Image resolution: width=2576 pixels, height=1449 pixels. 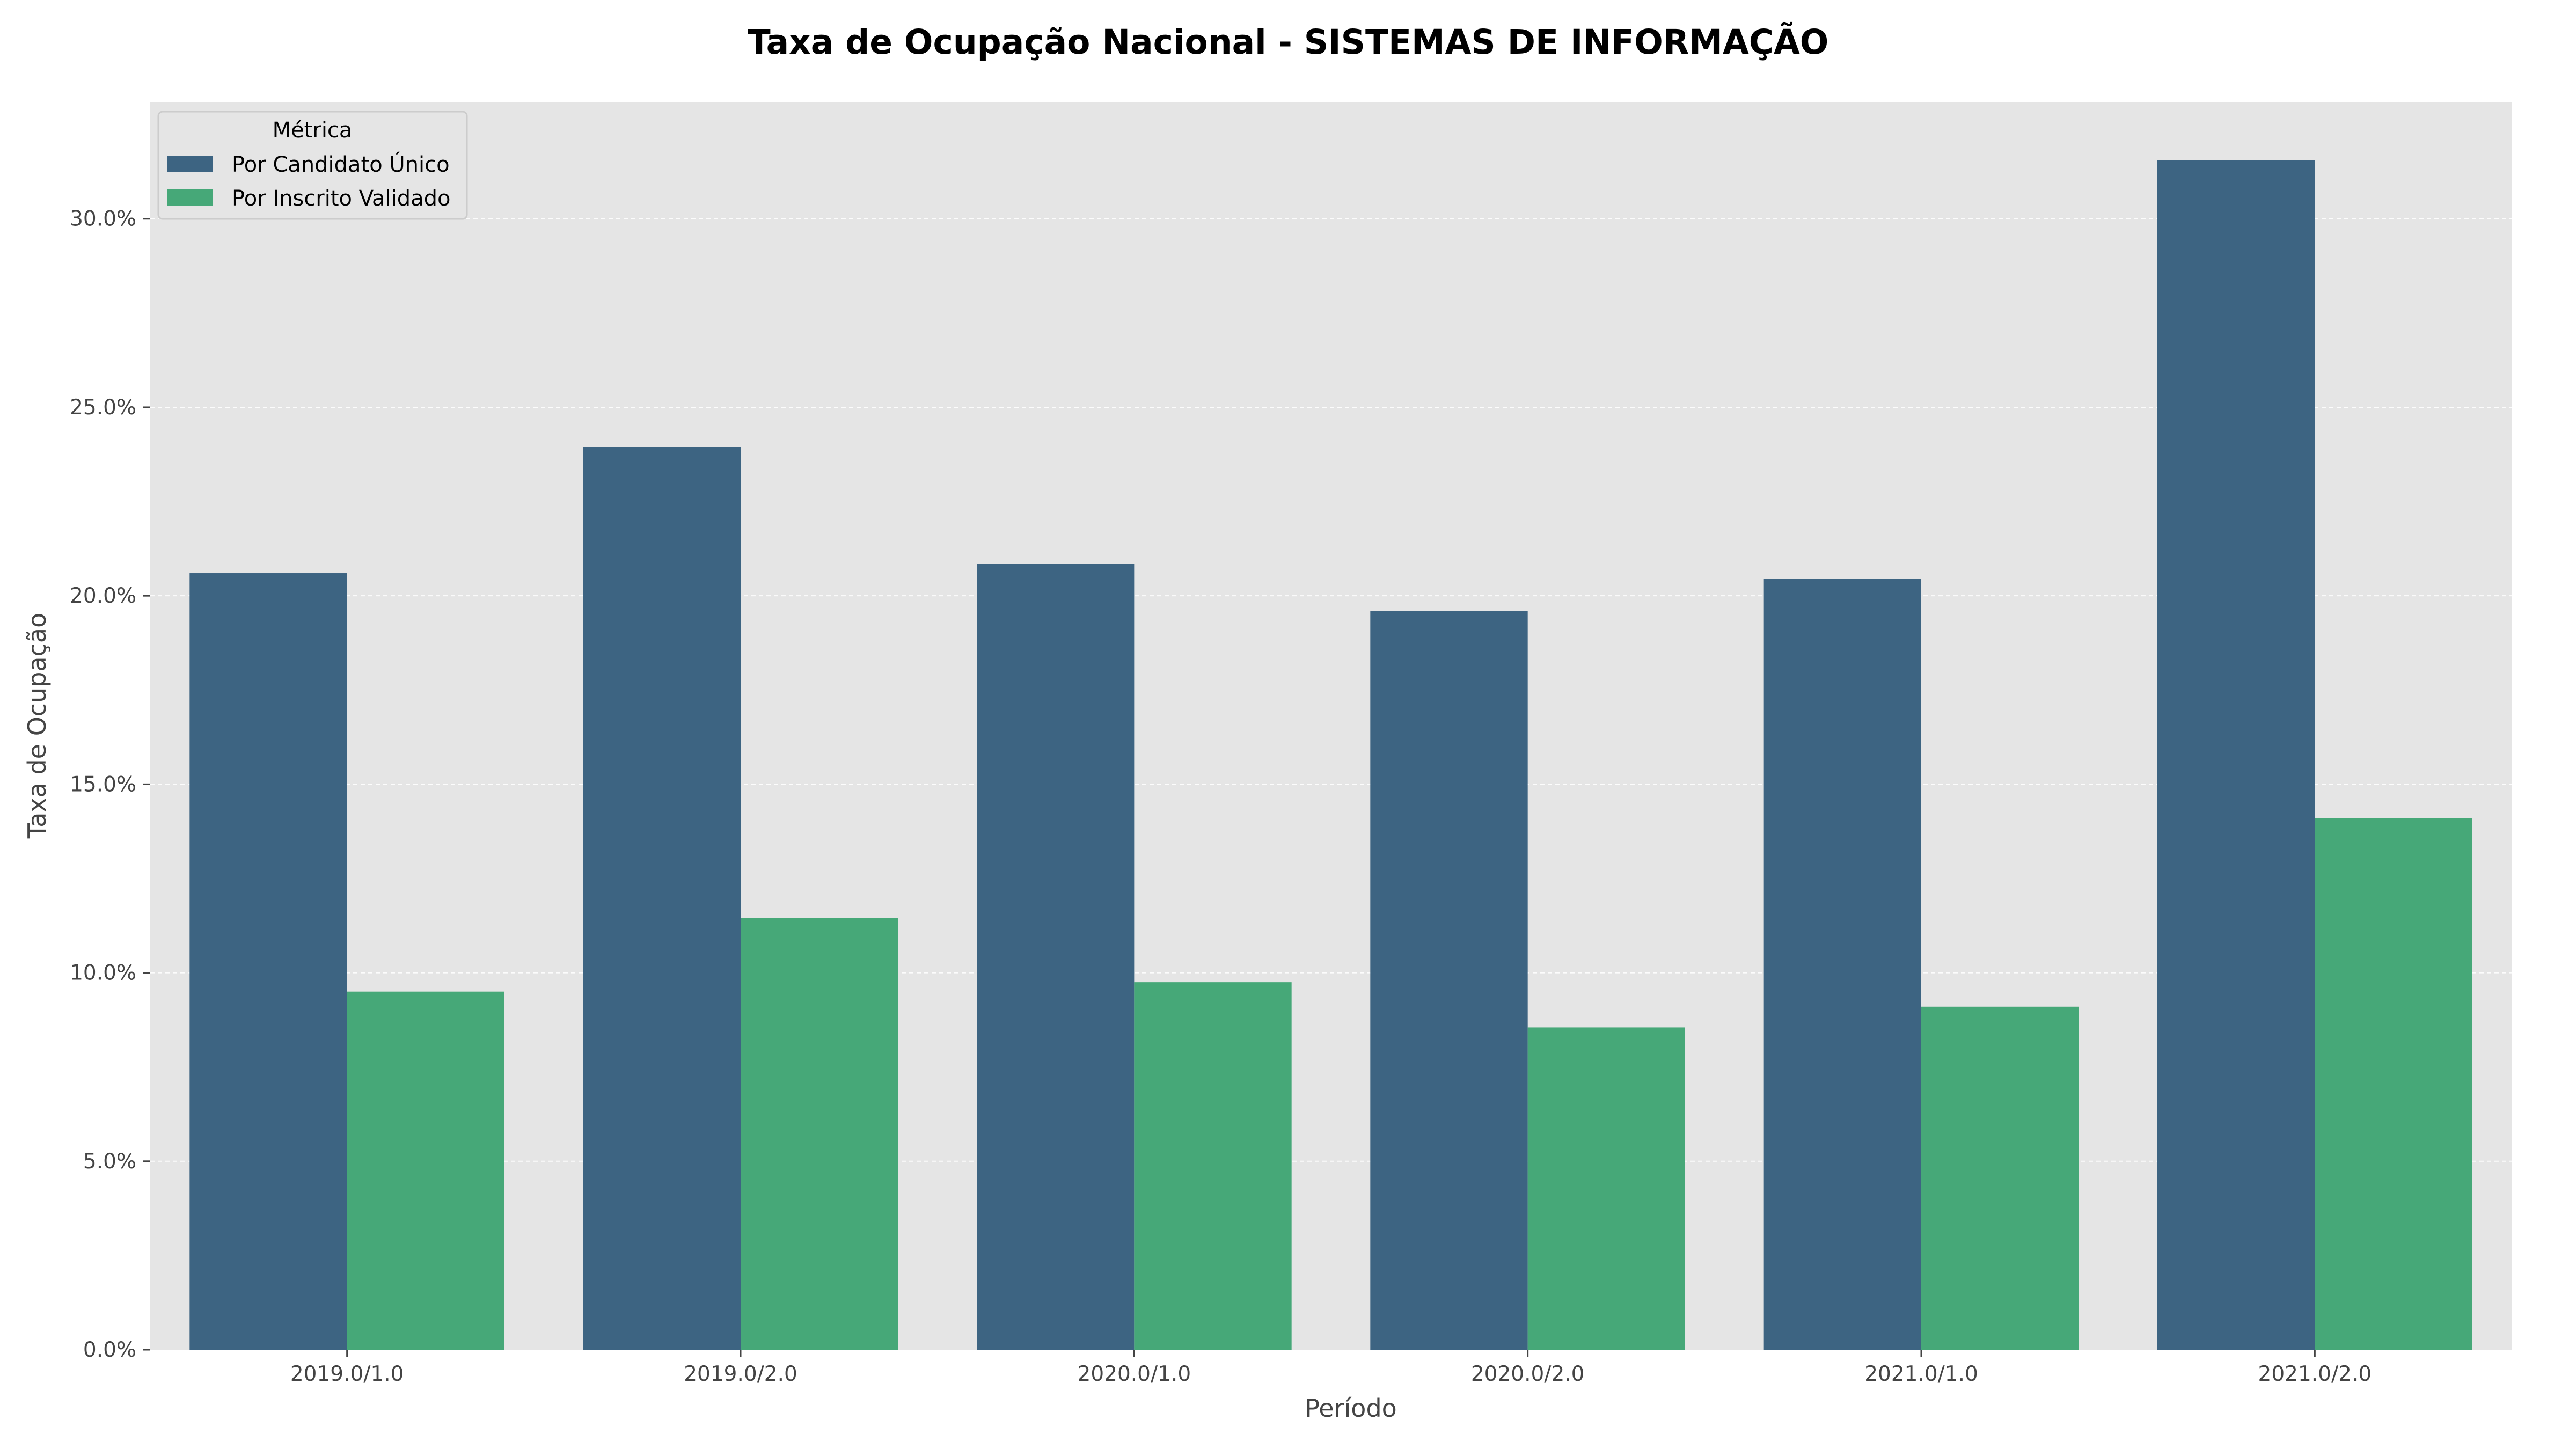 What do you see at coordinates (37, 726) in the screenshot?
I see `y-axis-label: Taxa de Ocupação` at bounding box center [37, 726].